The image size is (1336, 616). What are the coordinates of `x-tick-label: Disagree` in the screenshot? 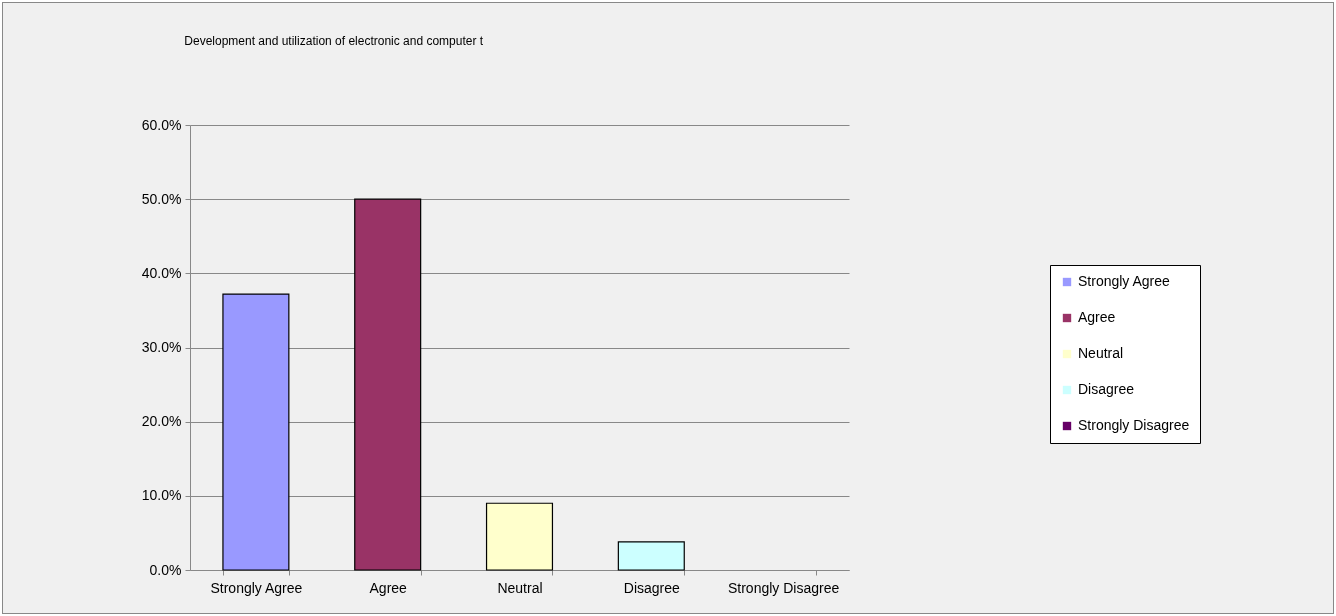 It's located at (652, 587).